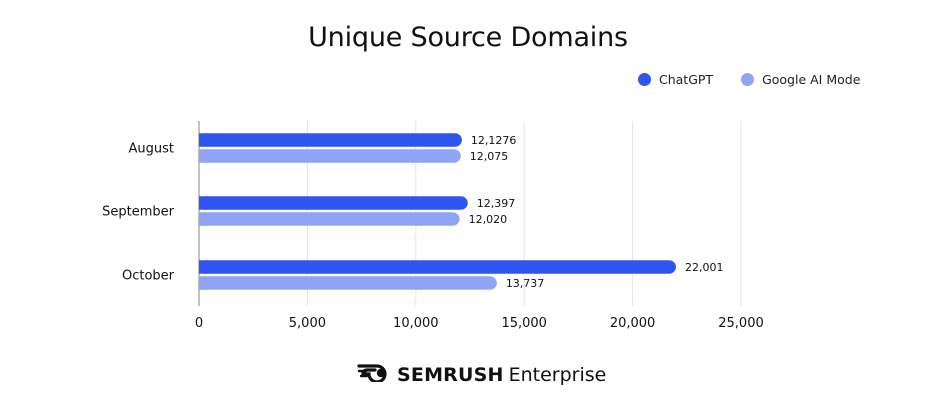 This screenshot has height=410, width=936. What do you see at coordinates (199, 323) in the screenshot?
I see `x-tick-label: 0` at bounding box center [199, 323].